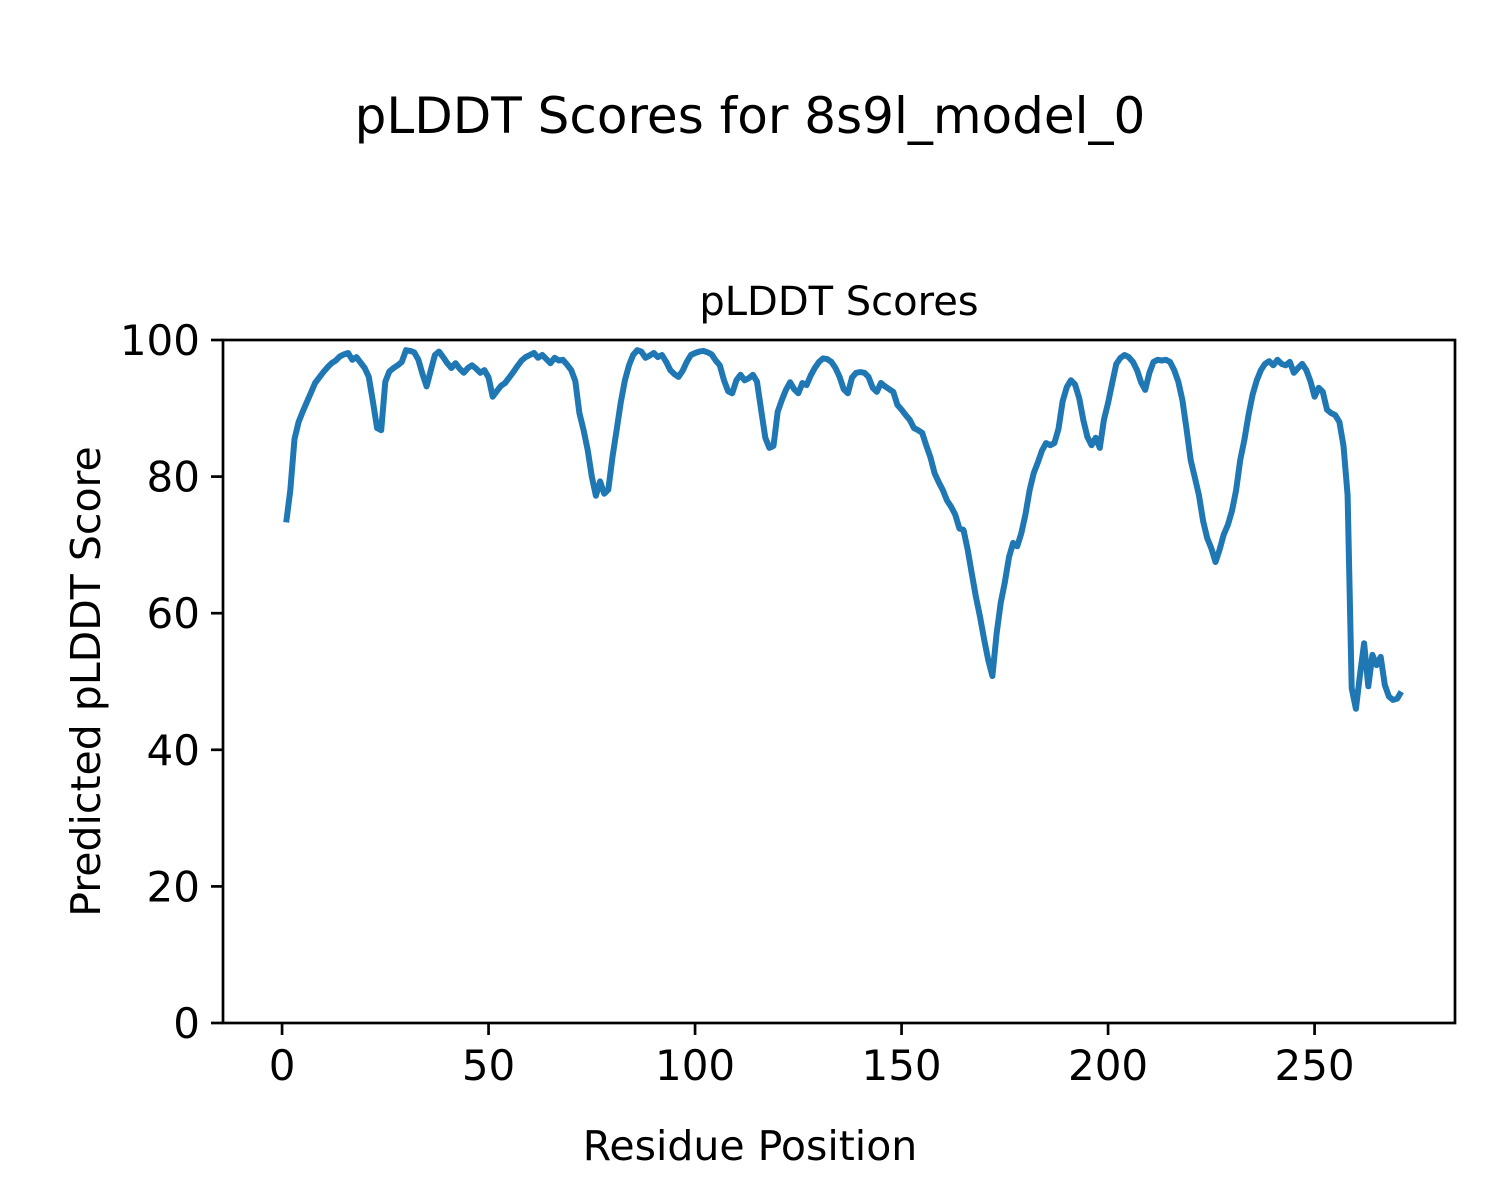 The height and width of the screenshot is (1204, 1500). Describe the element at coordinates (1108, 1065) in the screenshot. I see `x-tick-label: 200` at that location.